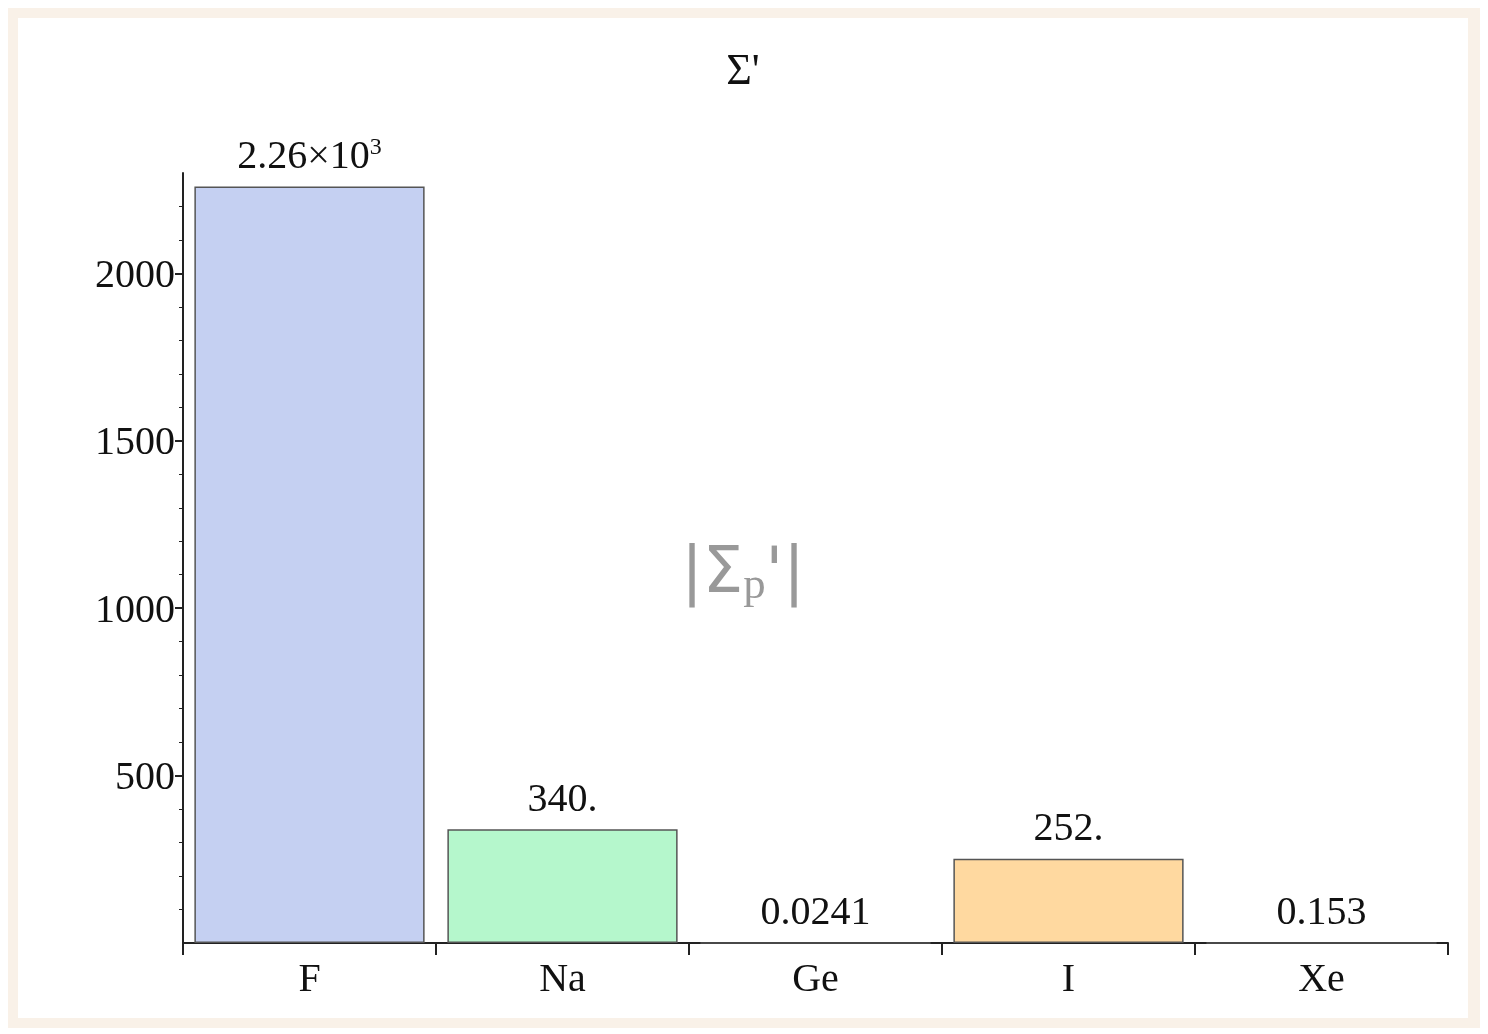  Describe the element at coordinates (743, 570) in the screenshot. I see `annotation: |Σp'|` at that location.